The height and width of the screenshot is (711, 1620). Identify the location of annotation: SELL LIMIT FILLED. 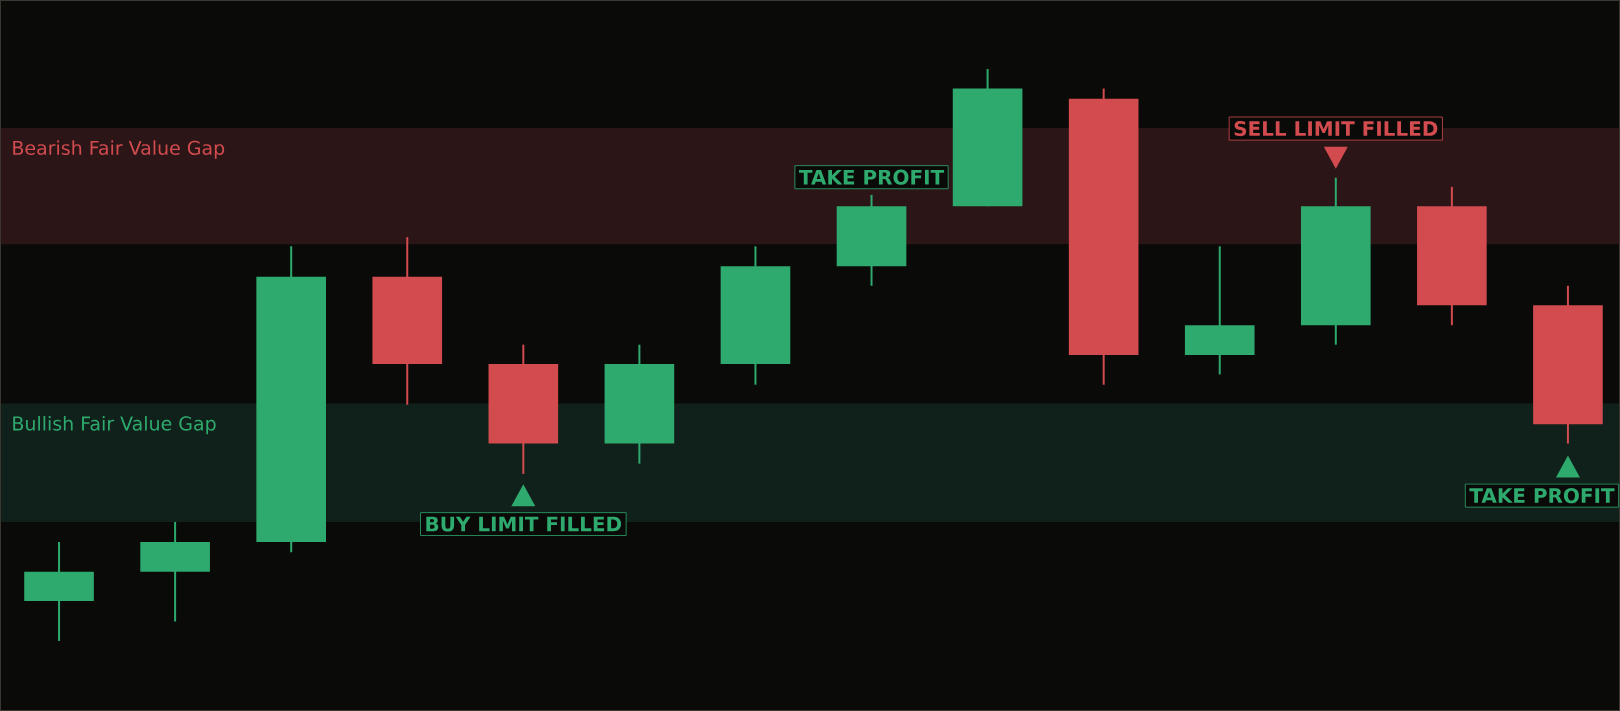
(1336, 128).